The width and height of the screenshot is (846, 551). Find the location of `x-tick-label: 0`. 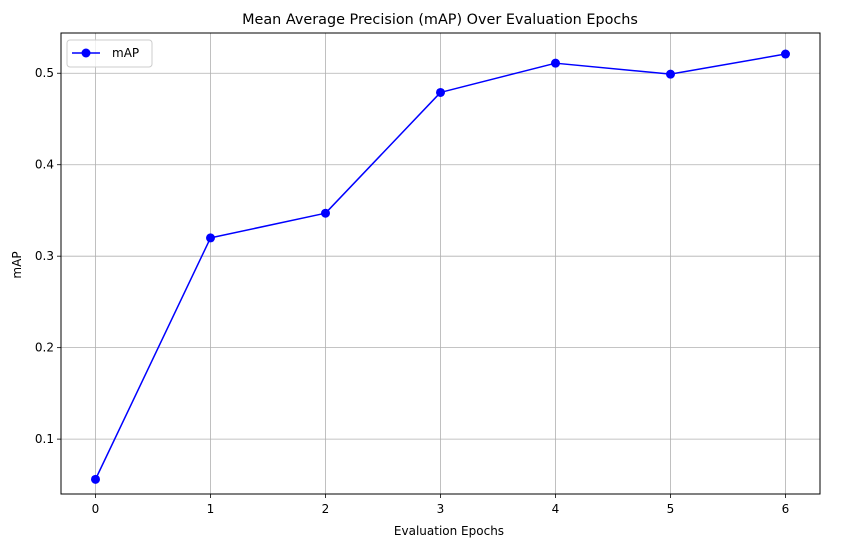

x-tick-label: 0 is located at coordinates (96, 509).